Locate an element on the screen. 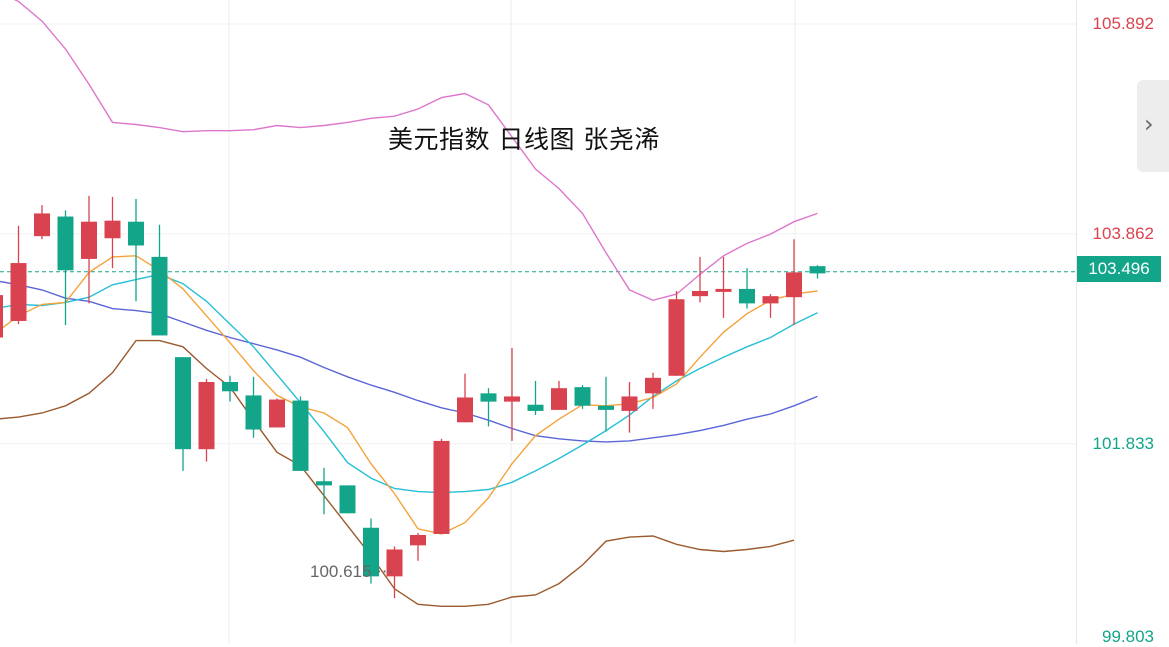 The width and height of the screenshot is (1169, 647). low-price-value: 100.615 is located at coordinates (341, 571).